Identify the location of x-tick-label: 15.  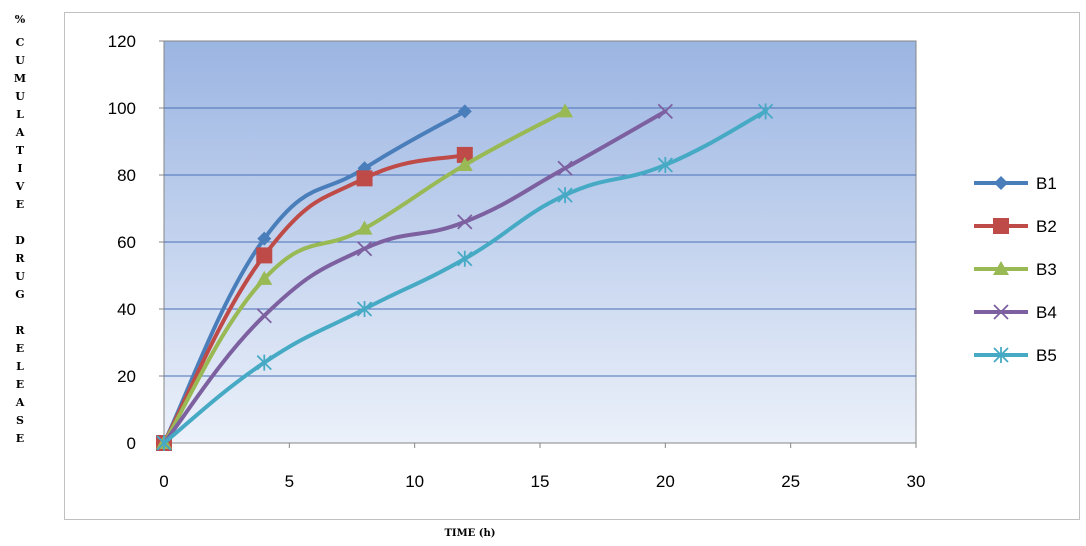
(540, 481).